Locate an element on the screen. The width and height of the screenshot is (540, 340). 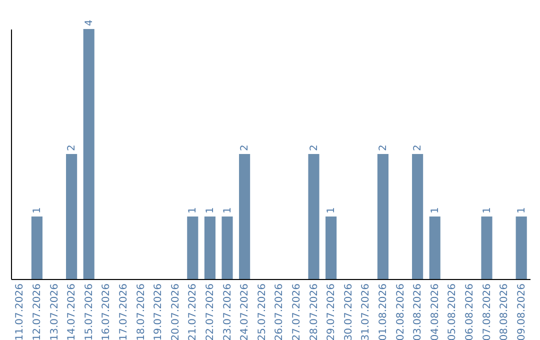
x-tick-label: 09.08.2026 is located at coordinates (522, 312).